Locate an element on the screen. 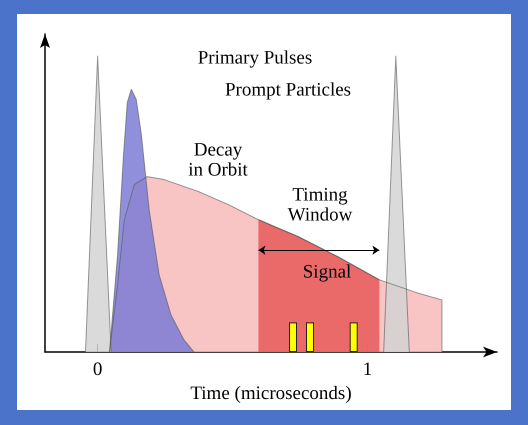  x-tick-label: 0 is located at coordinates (97, 369).